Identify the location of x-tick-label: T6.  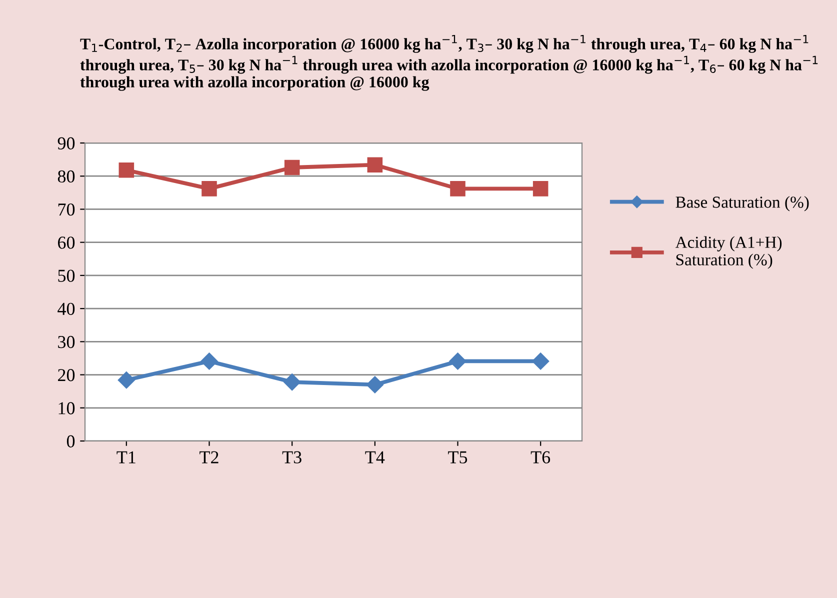
(540, 457).